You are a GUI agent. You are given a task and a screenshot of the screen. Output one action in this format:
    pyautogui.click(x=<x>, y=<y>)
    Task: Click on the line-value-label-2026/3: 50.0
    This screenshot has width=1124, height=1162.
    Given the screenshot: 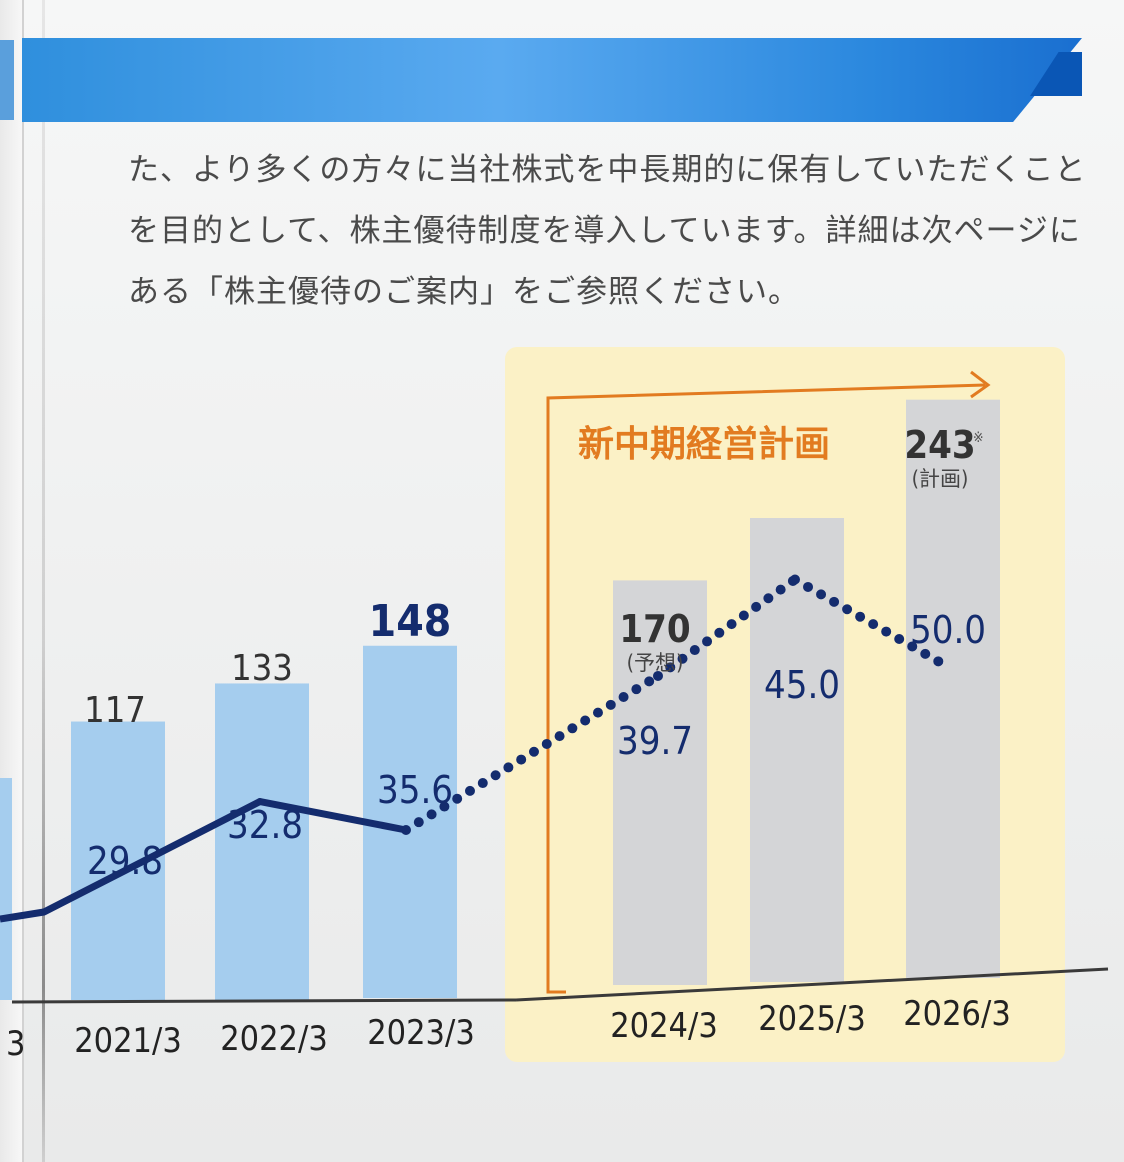 What is the action you would take?
    pyautogui.click(x=948, y=630)
    